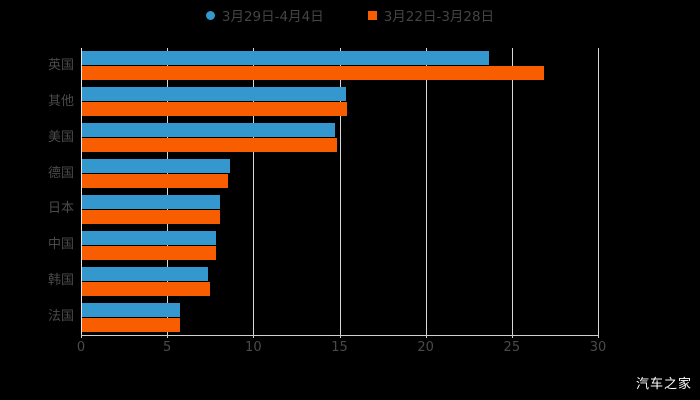  I want to click on x-tick-label: 15, so click(339, 347).